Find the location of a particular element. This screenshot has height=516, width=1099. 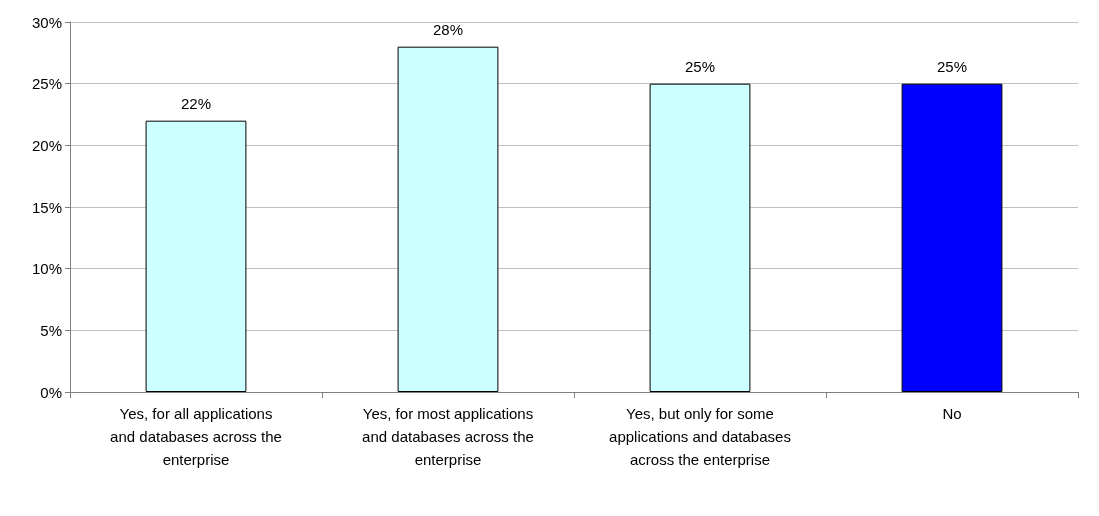

y-tick-label: 5% is located at coordinates (51, 330).